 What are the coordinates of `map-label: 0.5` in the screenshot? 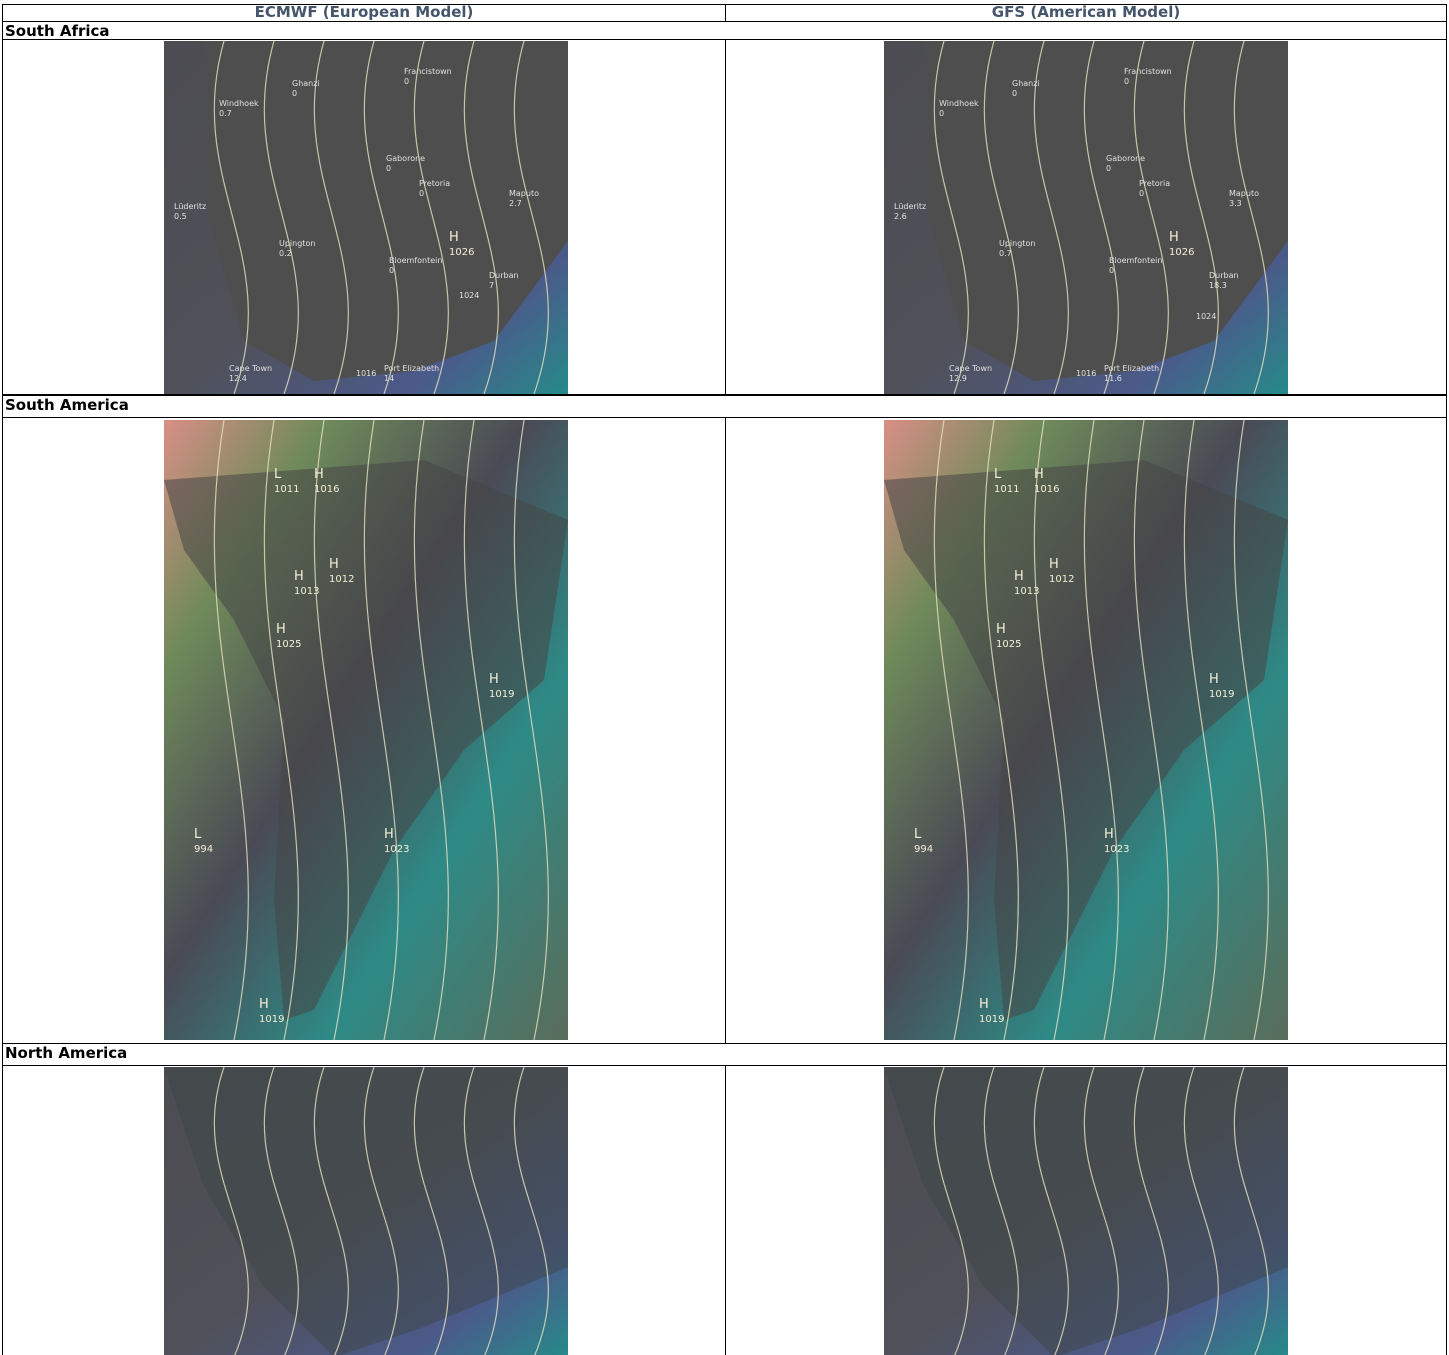 It's located at (180, 216).